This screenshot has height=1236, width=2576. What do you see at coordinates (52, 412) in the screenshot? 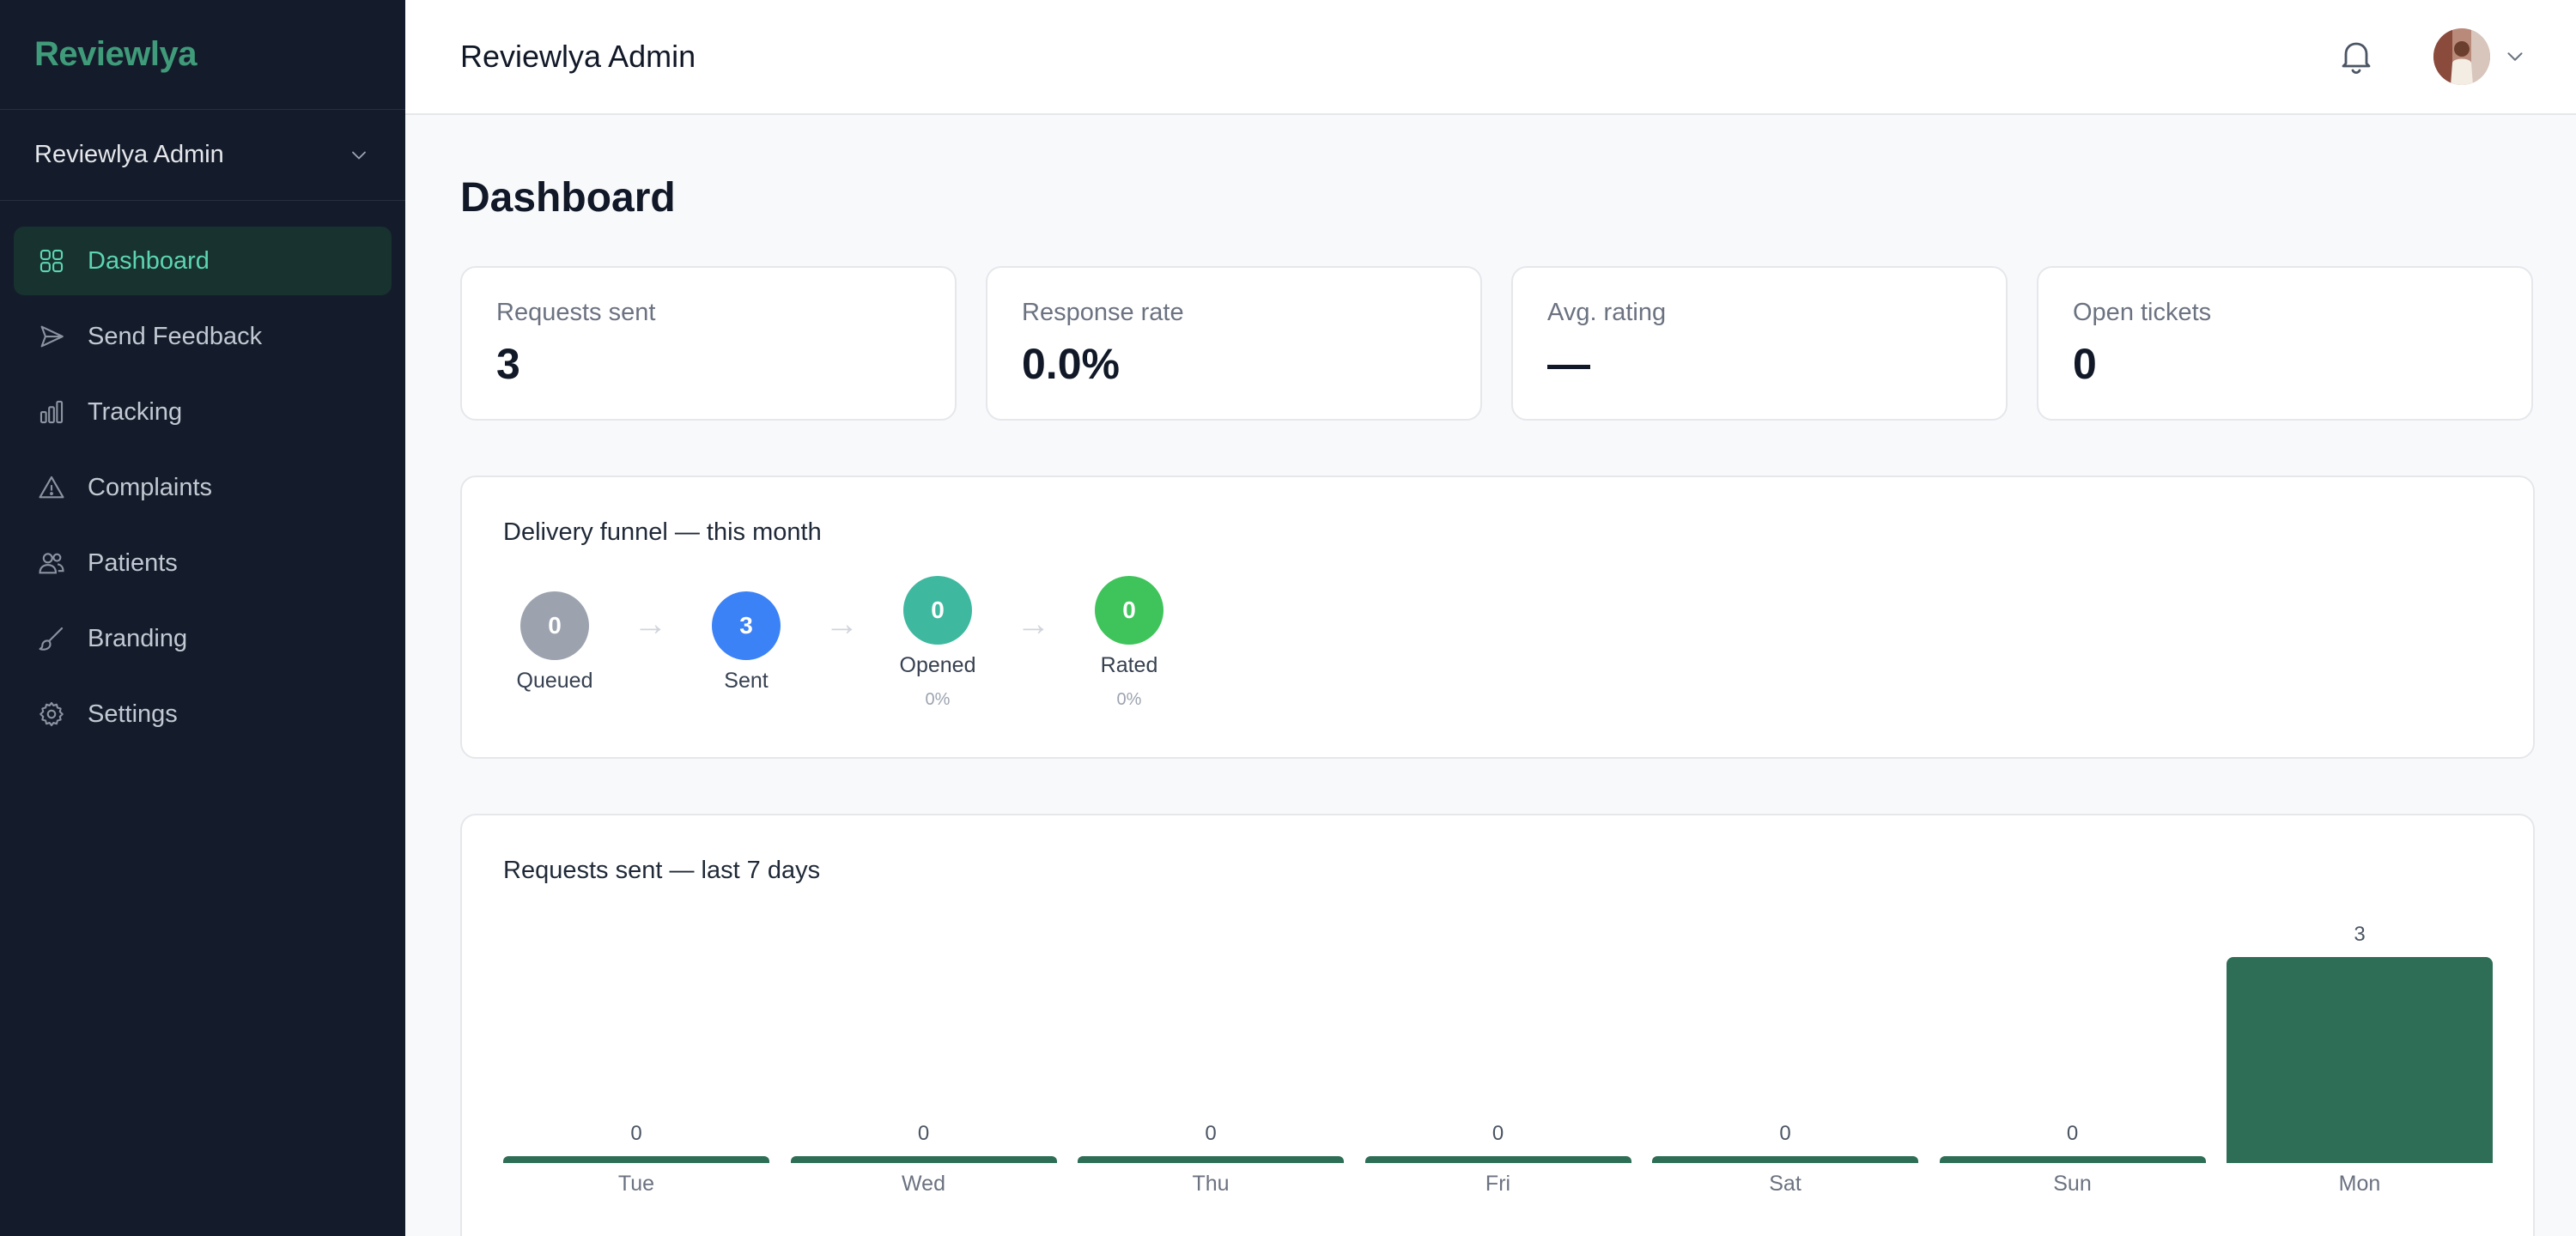
I see `bar-chart-icon` at bounding box center [52, 412].